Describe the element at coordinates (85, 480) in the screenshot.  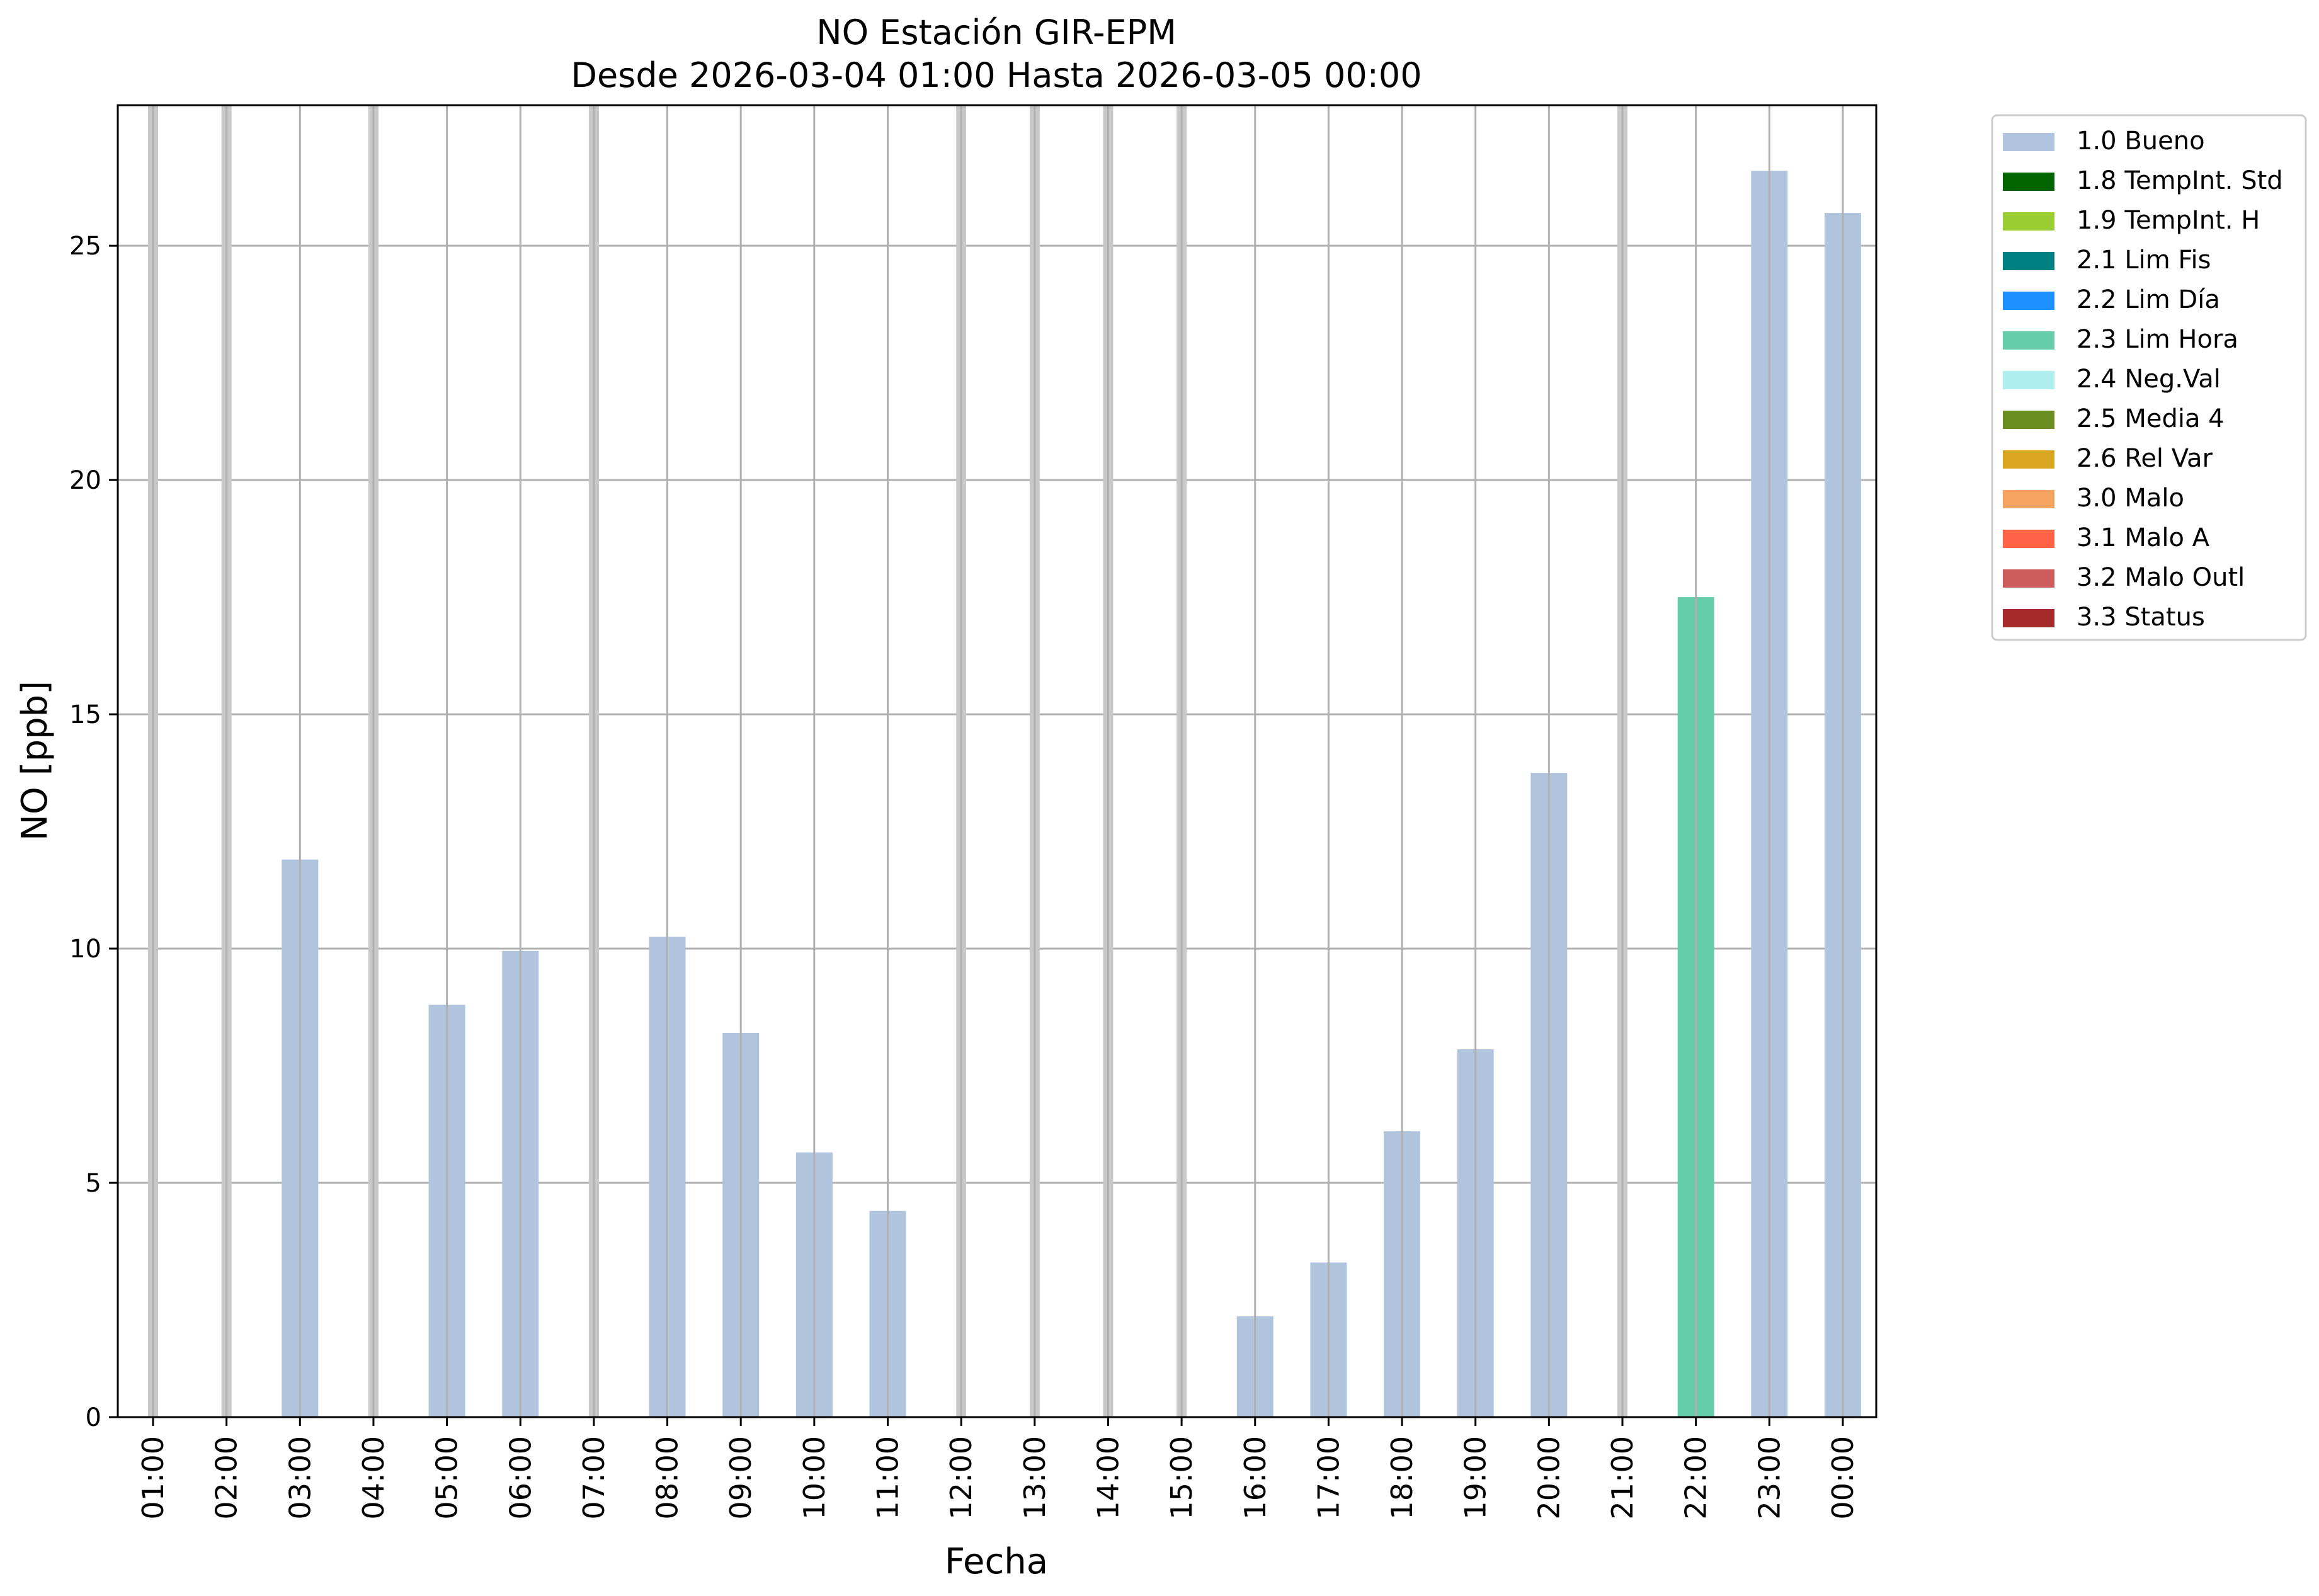
I see `y-tick-label: 20` at that location.